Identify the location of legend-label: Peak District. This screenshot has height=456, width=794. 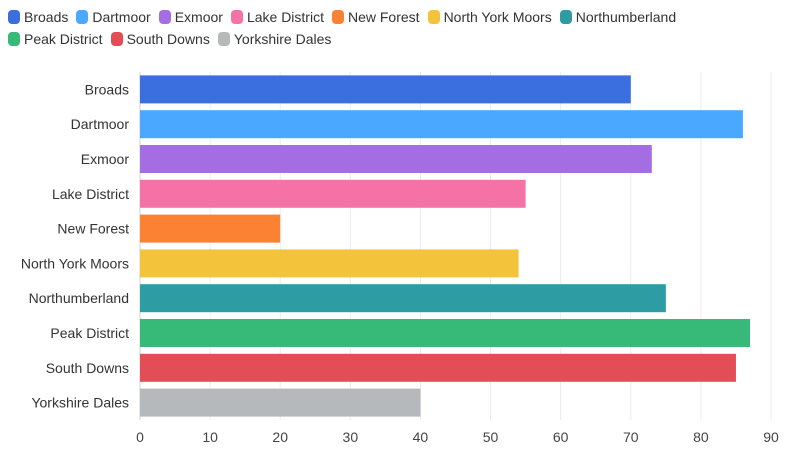
(63, 39).